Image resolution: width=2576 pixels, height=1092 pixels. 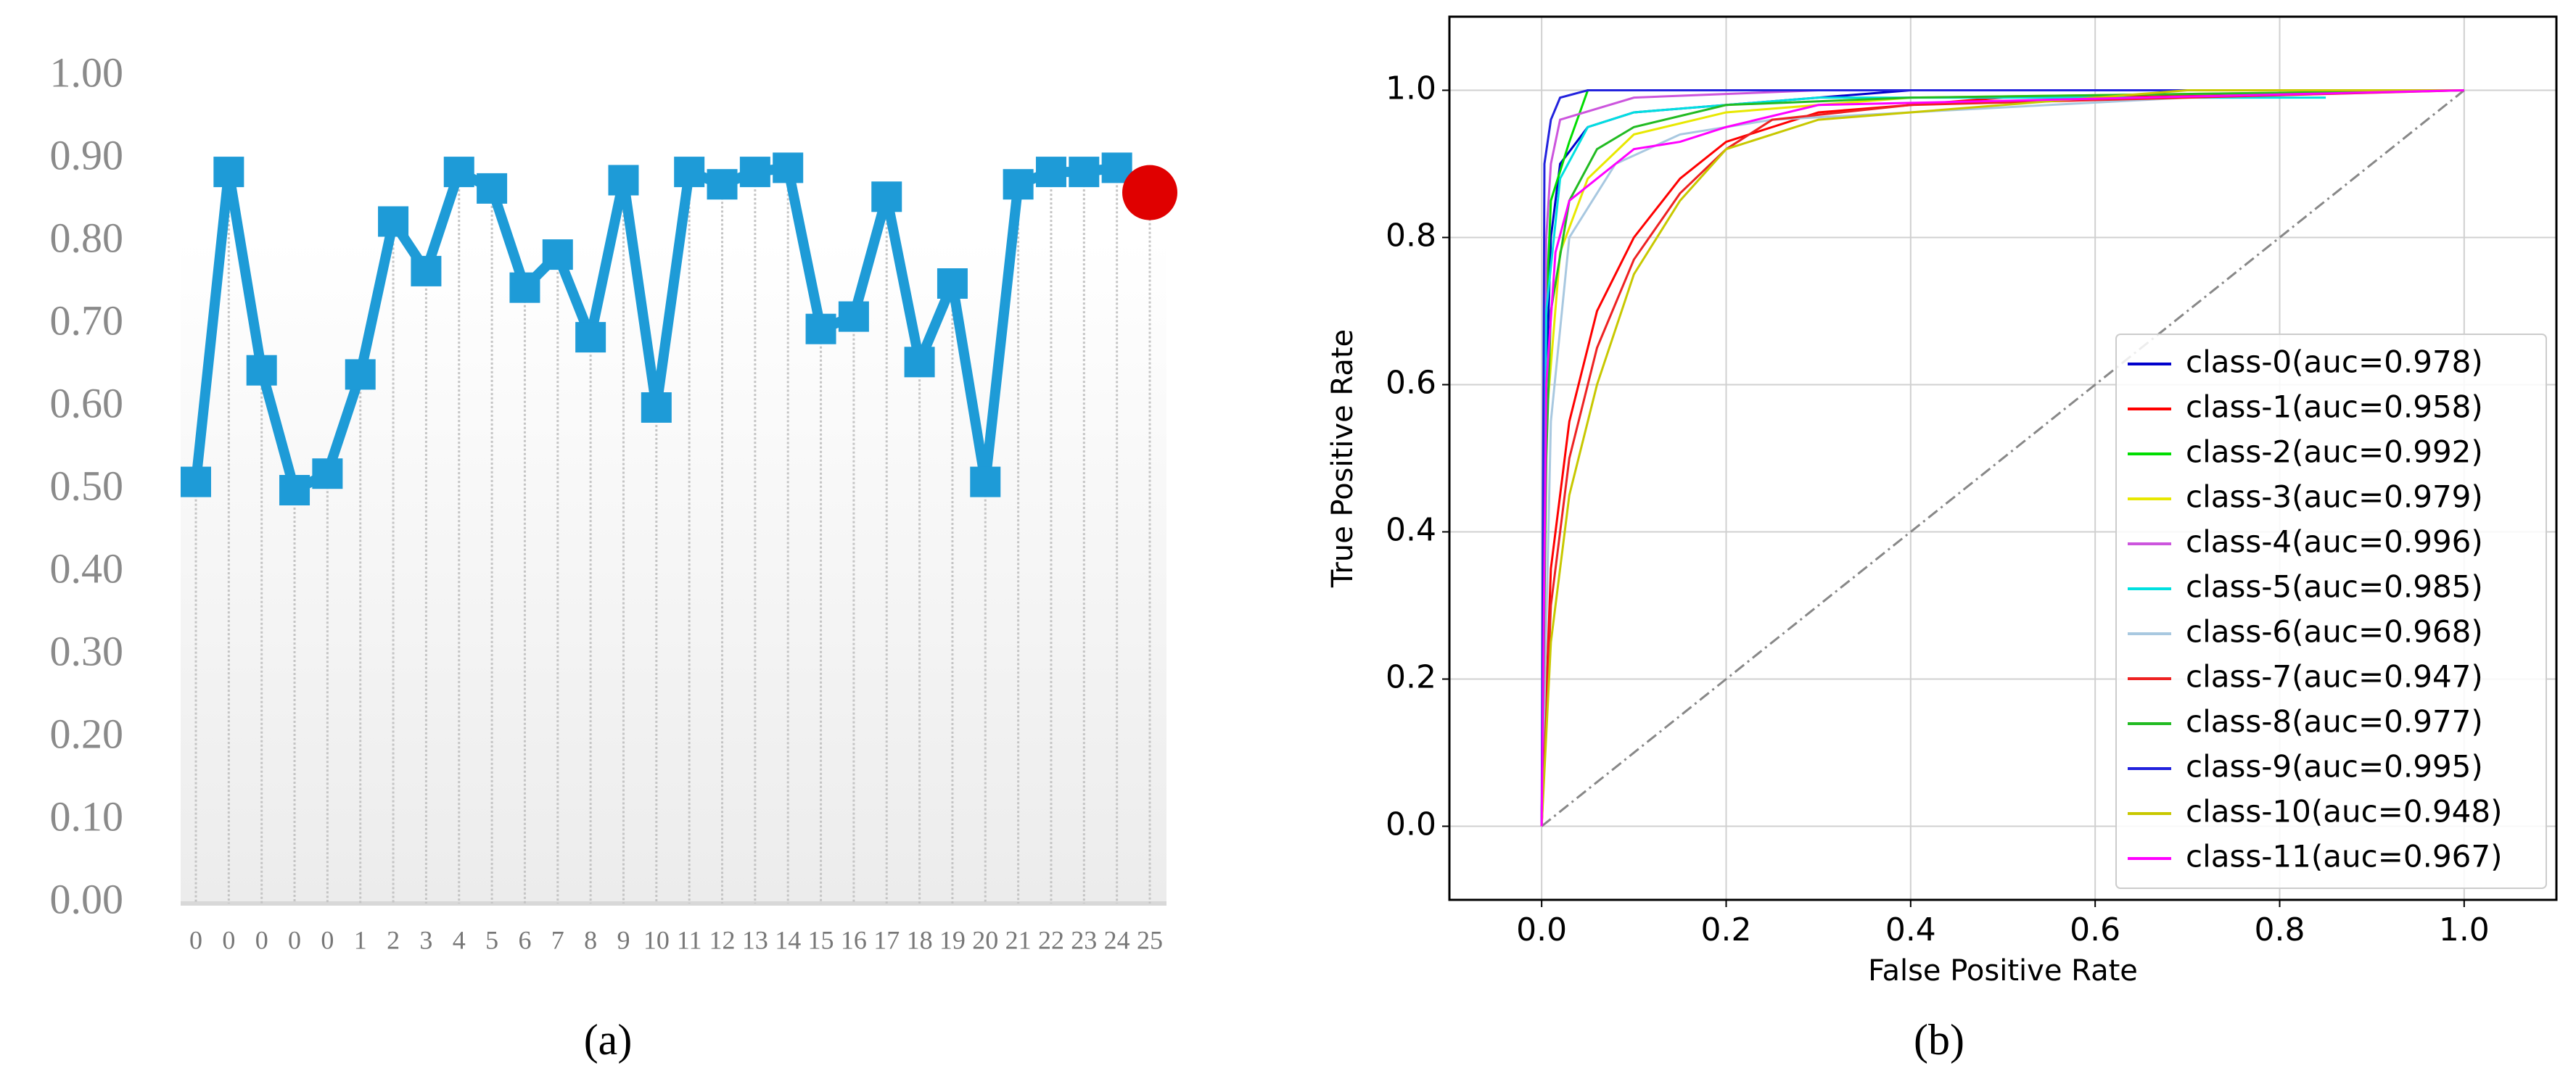 I want to click on x-tick-label: 0.6, so click(x=2095, y=929).